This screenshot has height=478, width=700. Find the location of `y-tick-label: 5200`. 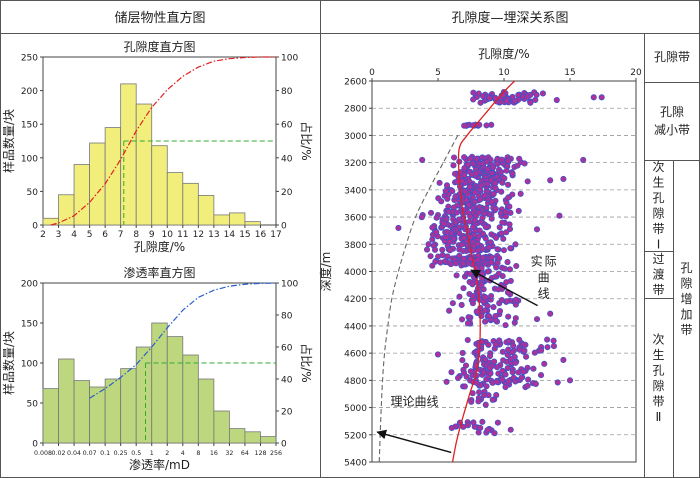

y-tick-label: 5200 is located at coordinates (355, 436).